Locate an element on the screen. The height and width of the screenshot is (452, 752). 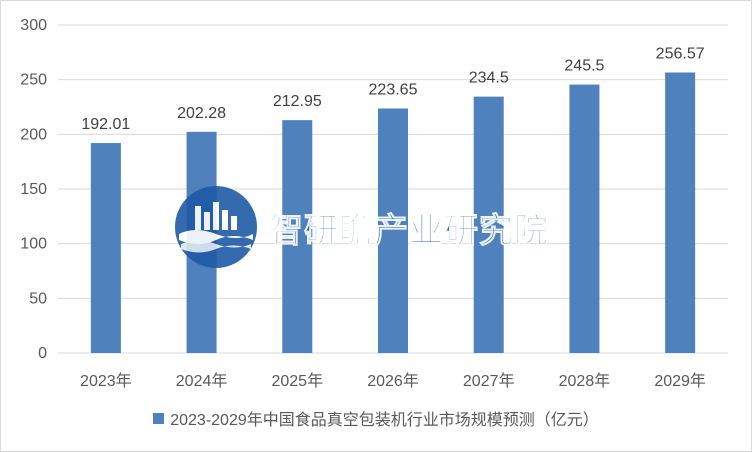
data-label: 234.5 is located at coordinates (489, 78).